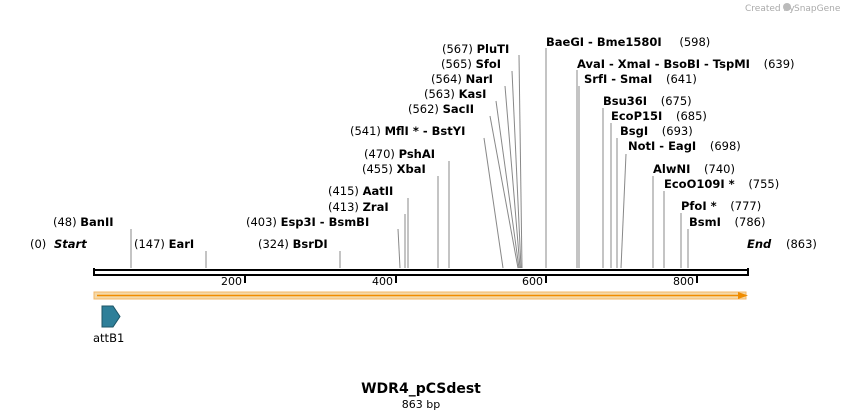  Describe the element at coordinates (382, 281) in the screenshot. I see `tick-label-400: 400` at that location.